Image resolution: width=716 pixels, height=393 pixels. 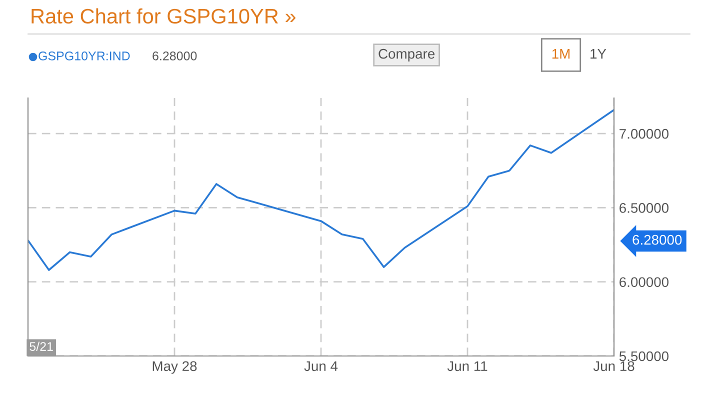 What do you see at coordinates (467, 366) in the screenshot?
I see `x-tick-label: Jun 11` at bounding box center [467, 366].